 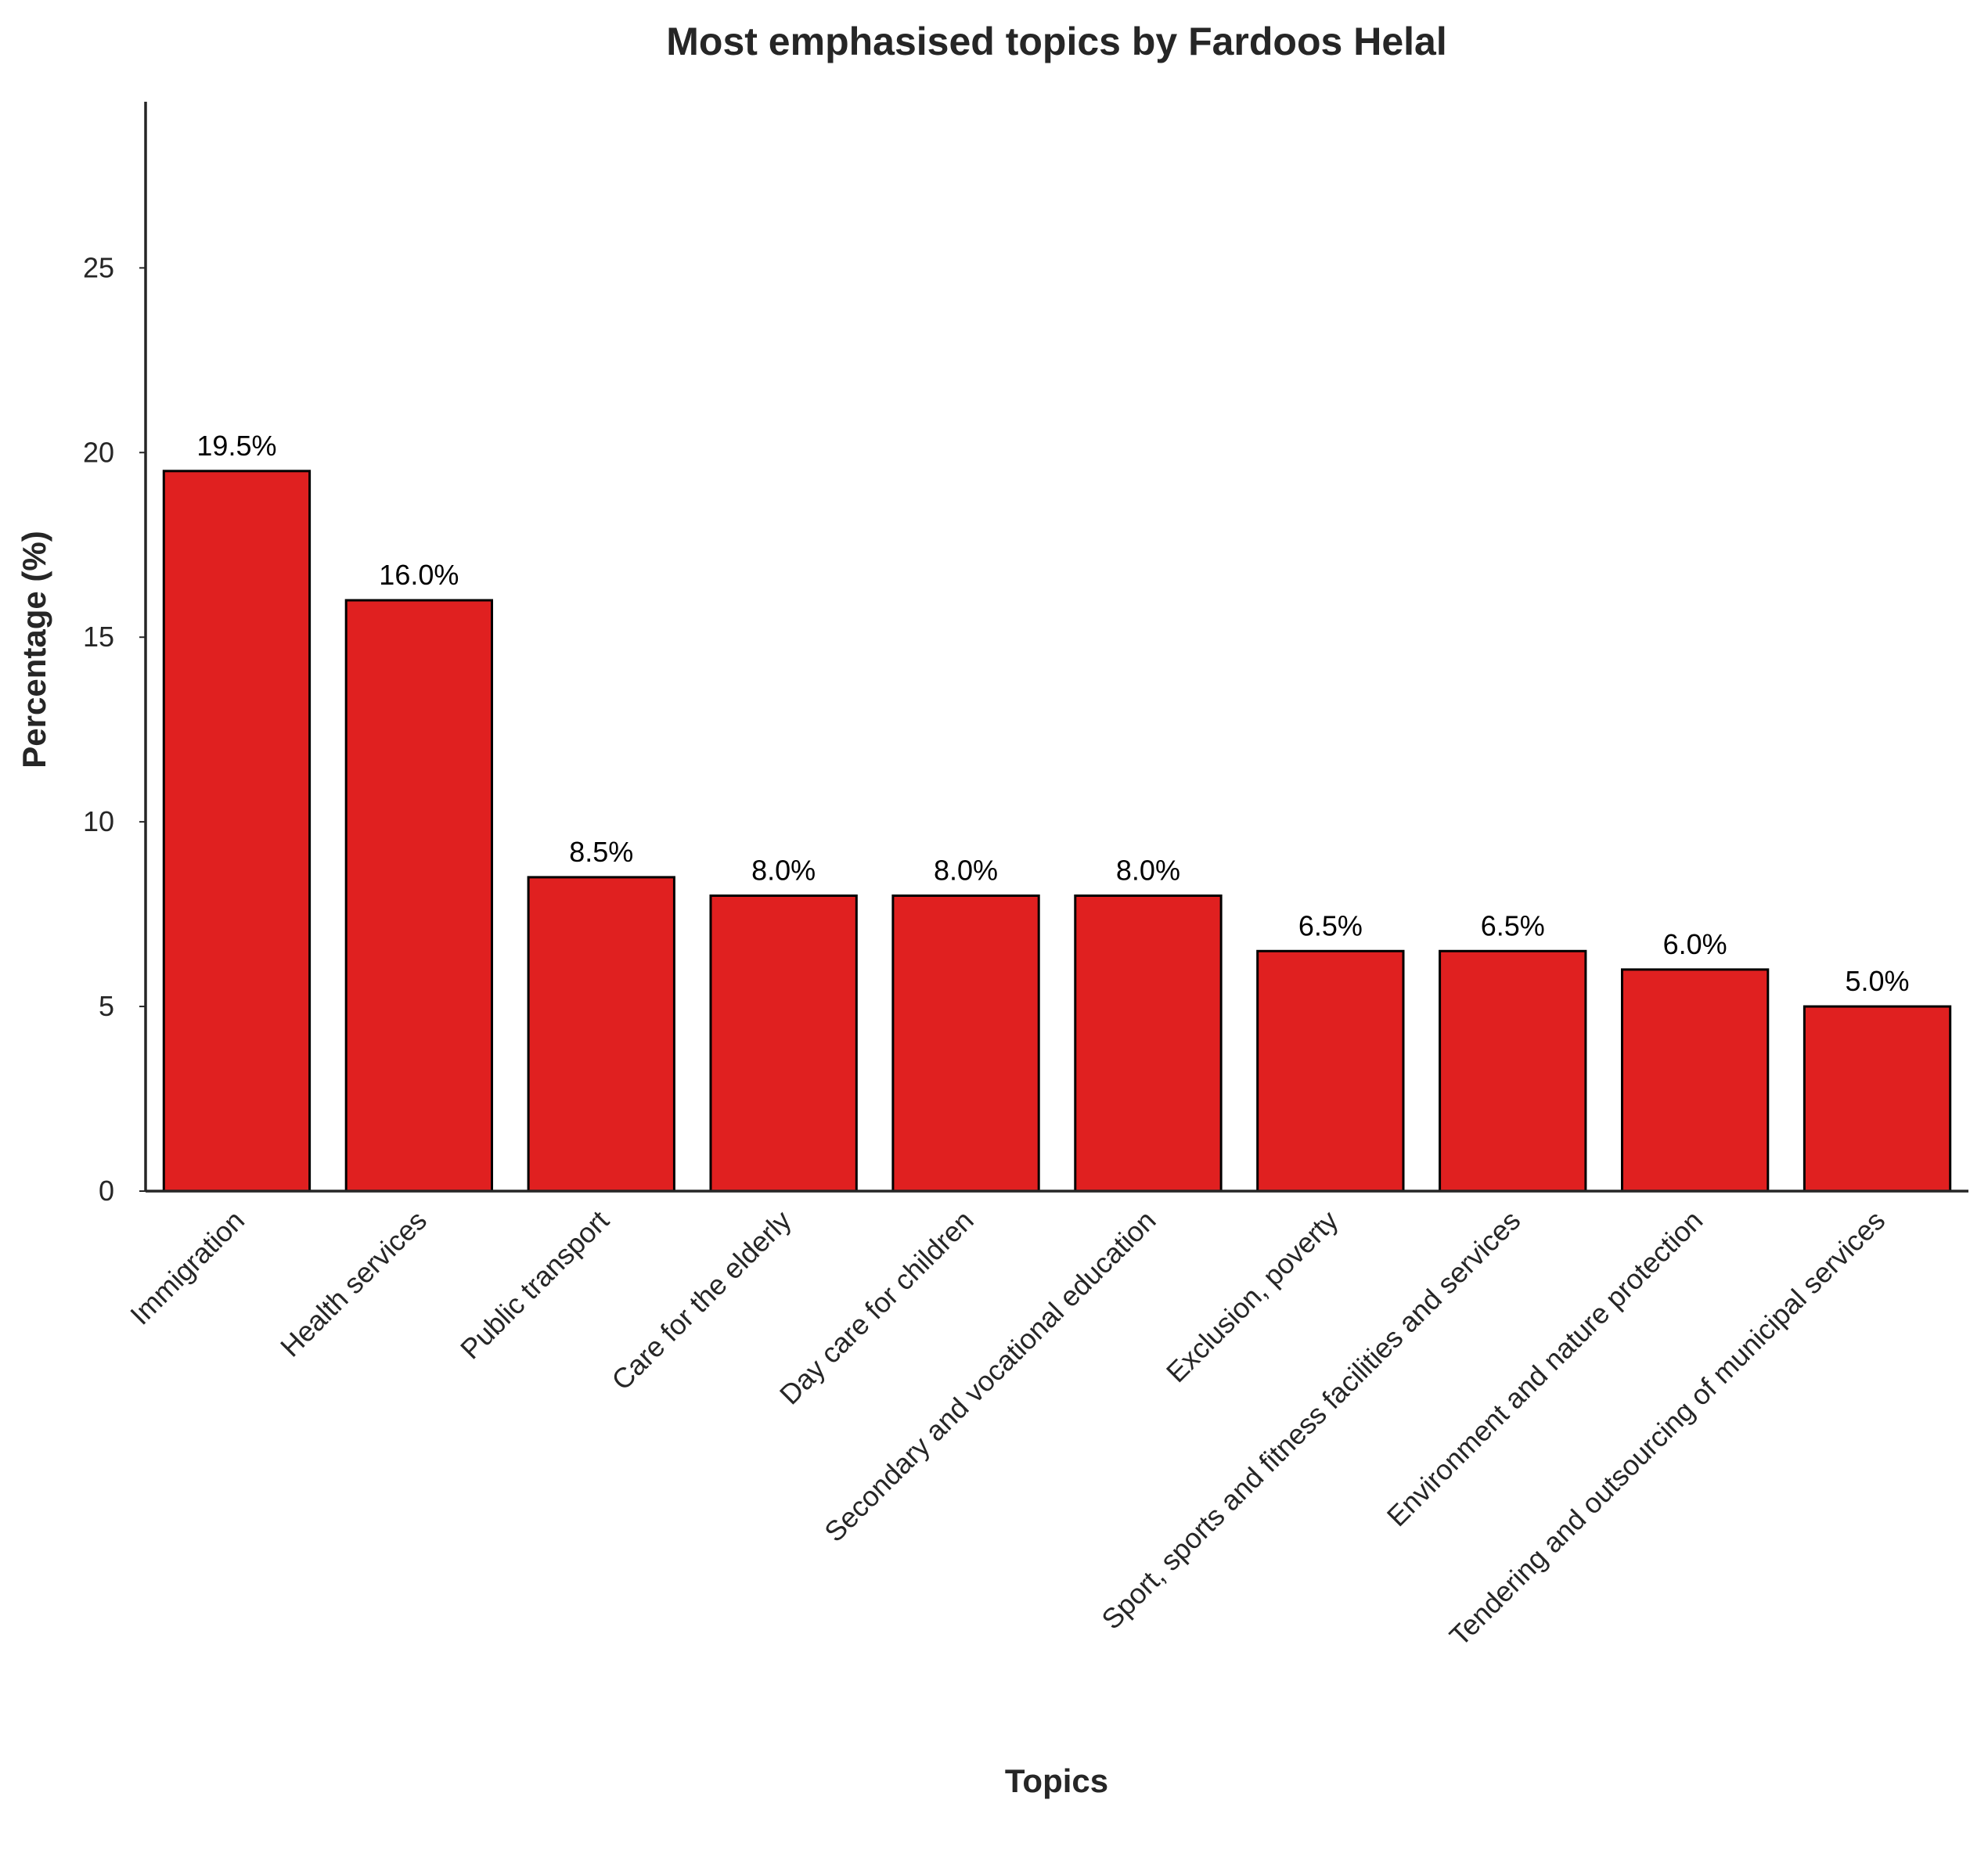 I want to click on y-axis-title: Percentage (%), so click(x=34, y=649).